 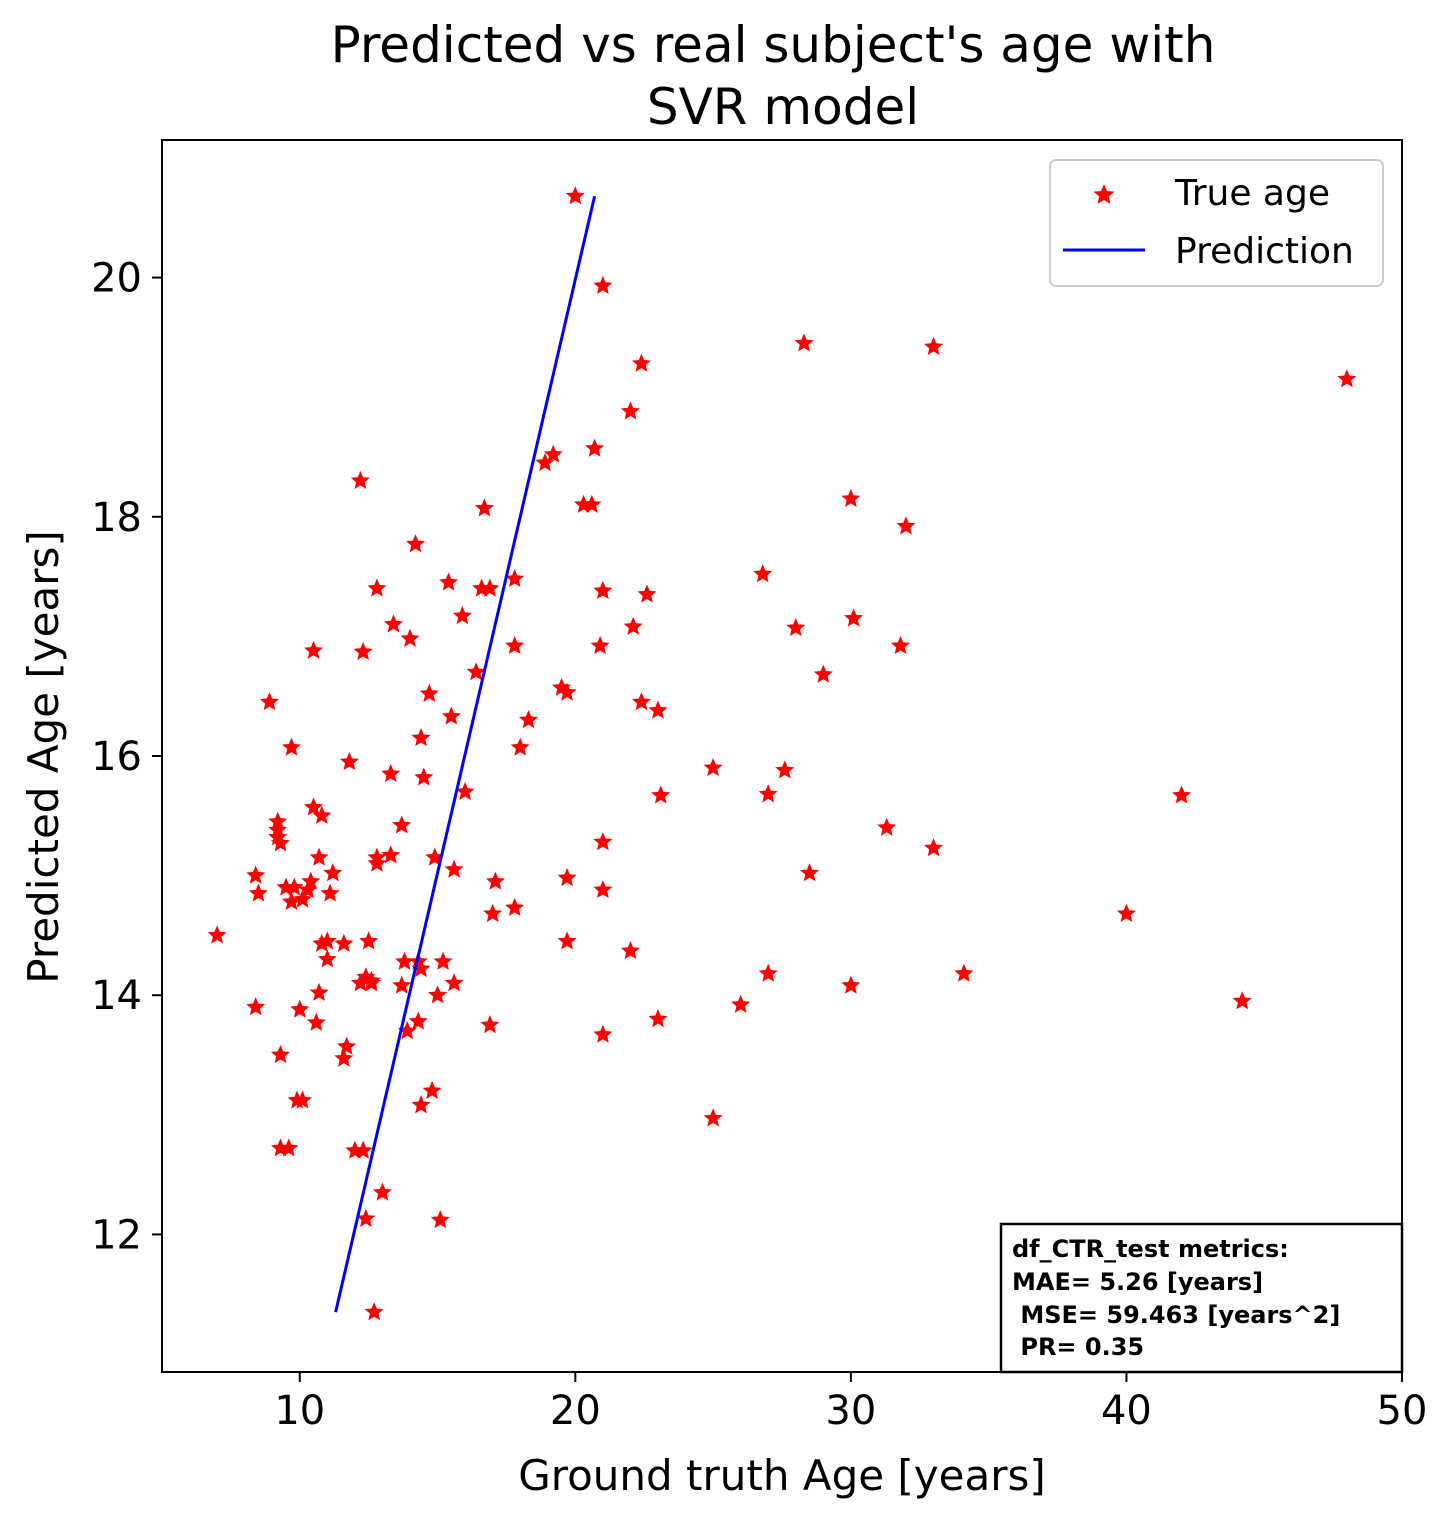 I want to click on x-tick-label: 40, so click(x=1126, y=1411).